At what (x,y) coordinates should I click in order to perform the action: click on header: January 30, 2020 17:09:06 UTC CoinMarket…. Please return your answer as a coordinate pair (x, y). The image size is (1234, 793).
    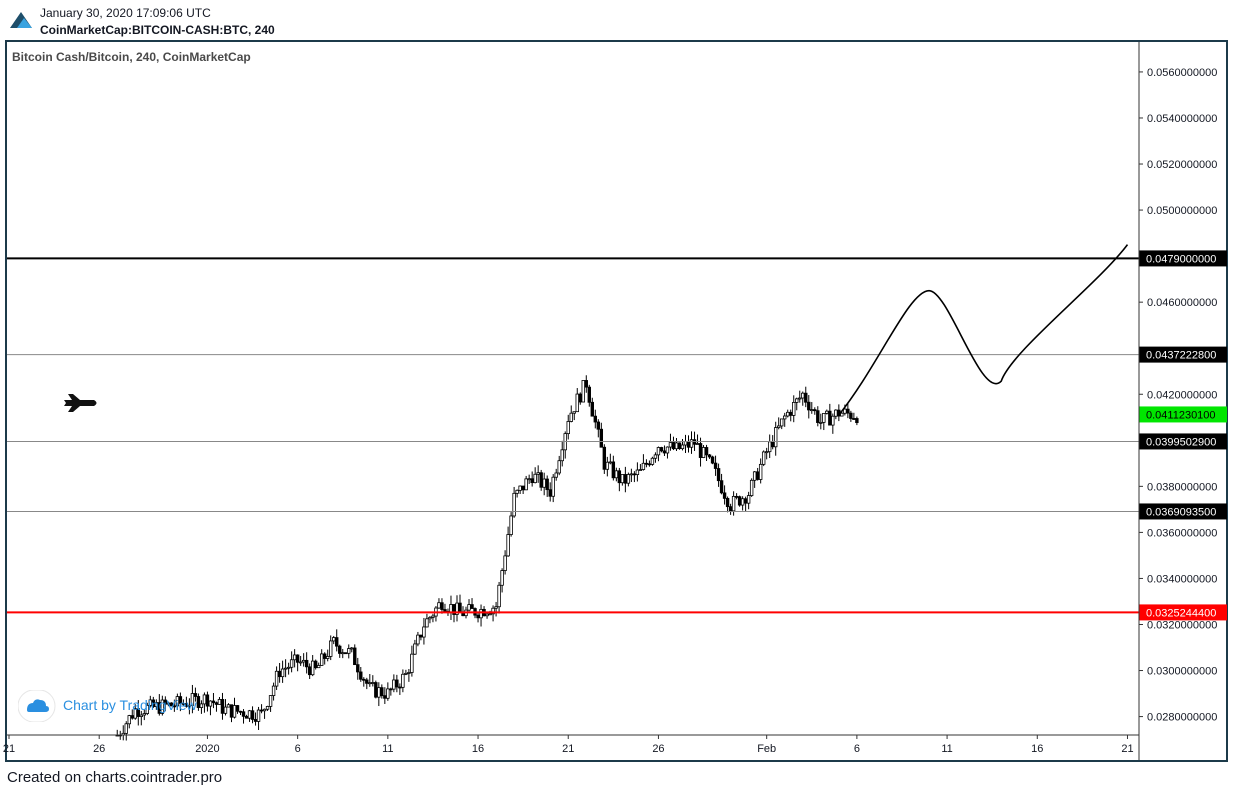
    Looking at the image, I should click on (617, 20).